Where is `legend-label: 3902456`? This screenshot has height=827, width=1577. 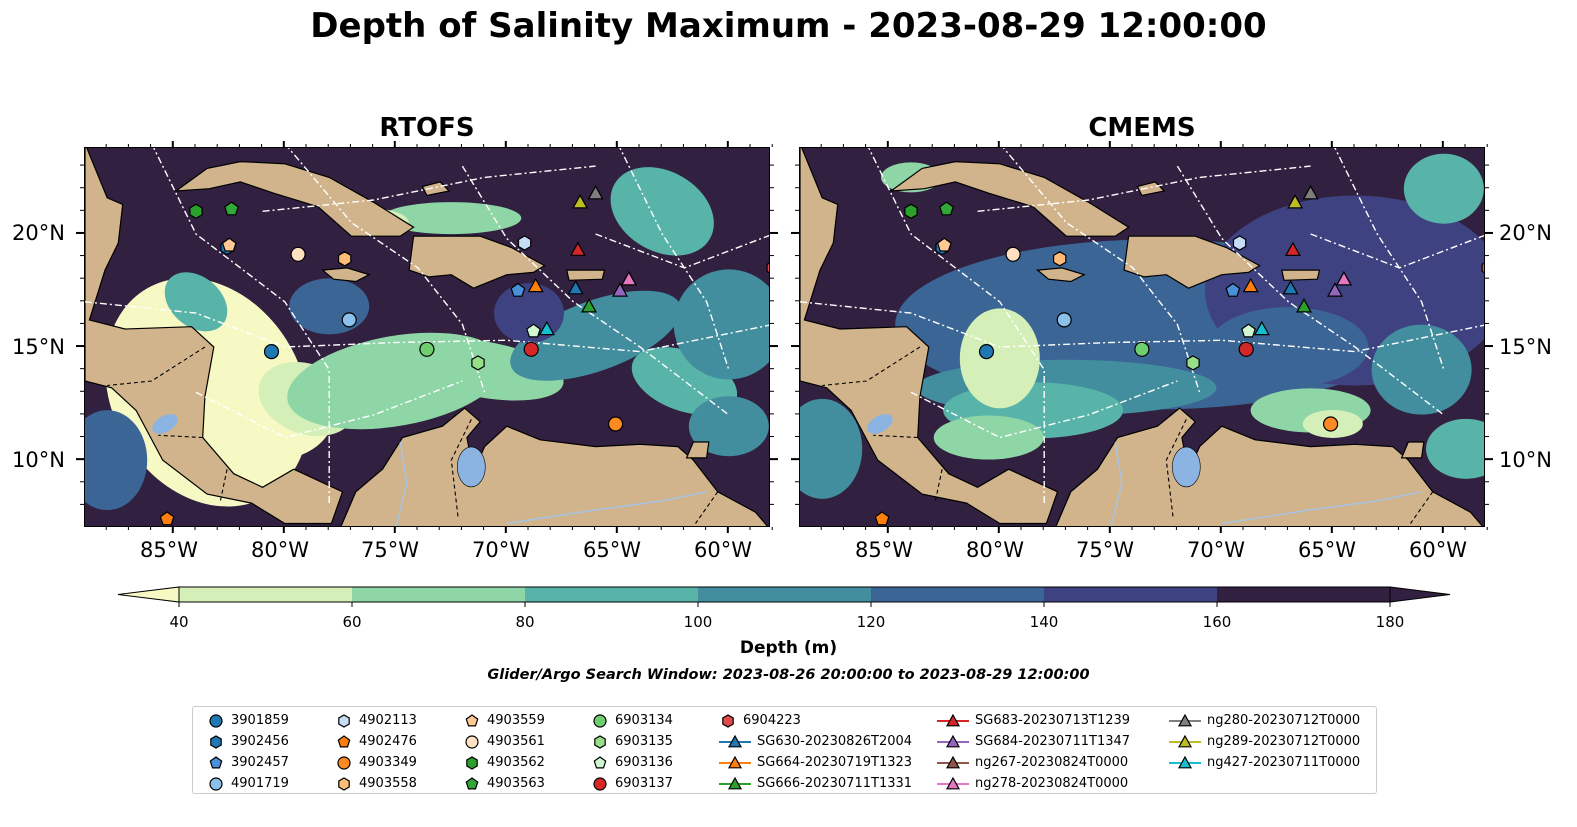 legend-label: 3902456 is located at coordinates (260, 741).